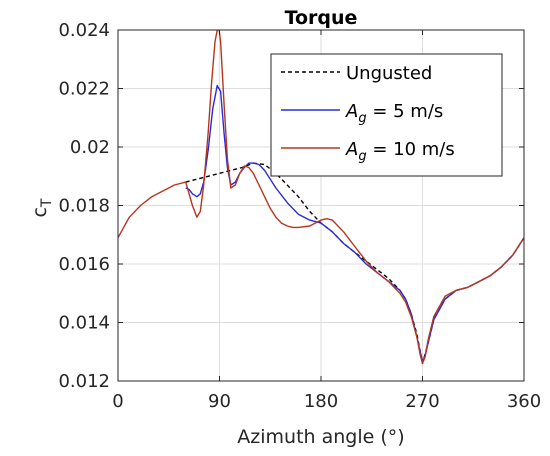 The height and width of the screenshot is (456, 550). What do you see at coordinates (84, 264) in the screenshot?
I see `y-tick-label: 0.016` at bounding box center [84, 264].